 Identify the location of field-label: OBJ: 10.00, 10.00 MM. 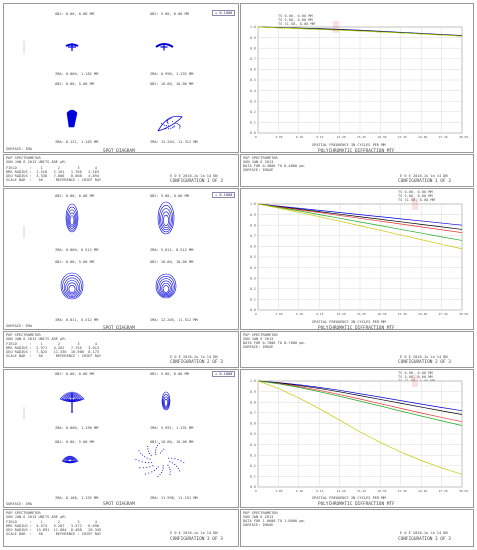
(172, 442).